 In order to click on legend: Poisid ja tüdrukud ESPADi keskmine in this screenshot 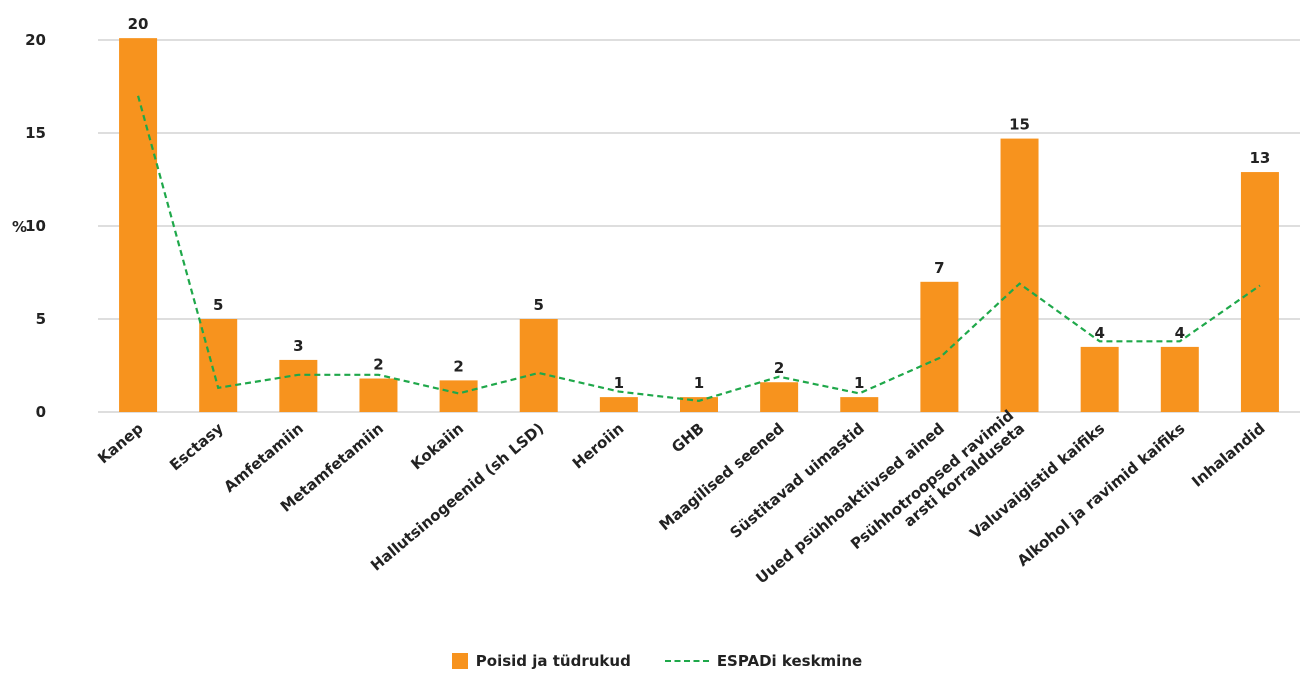, I will do `click(657, 661)`.